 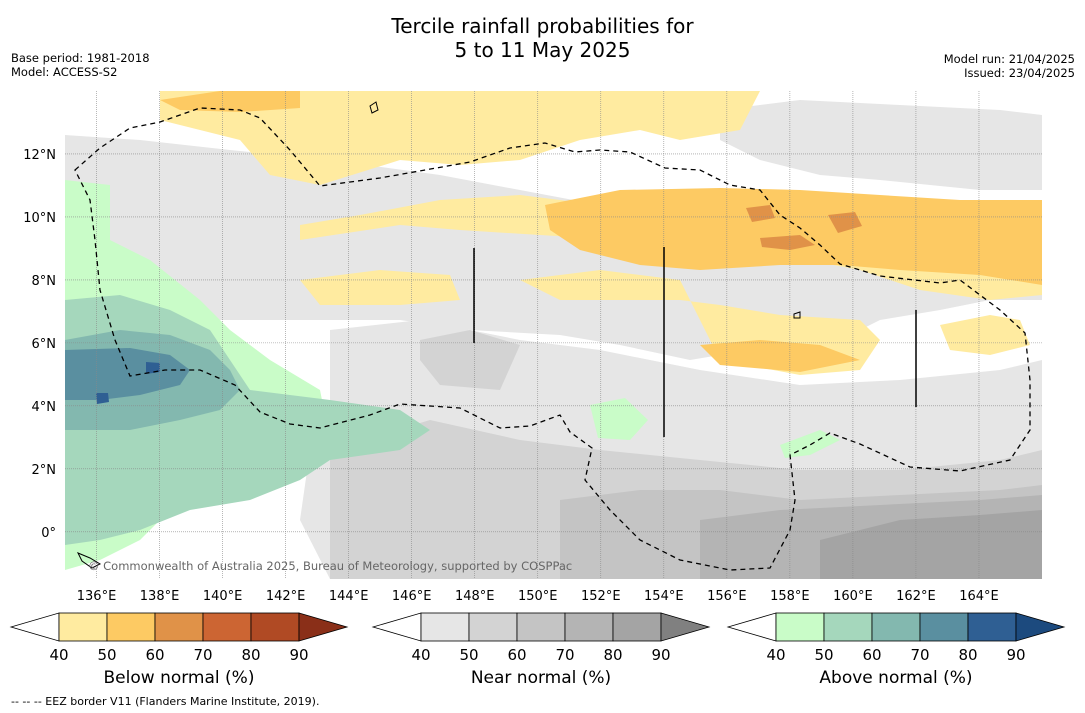 I want to click on meta-left: Base period: 1981-2018 Model: ACCESS-S2, so click(x=80, y=65).